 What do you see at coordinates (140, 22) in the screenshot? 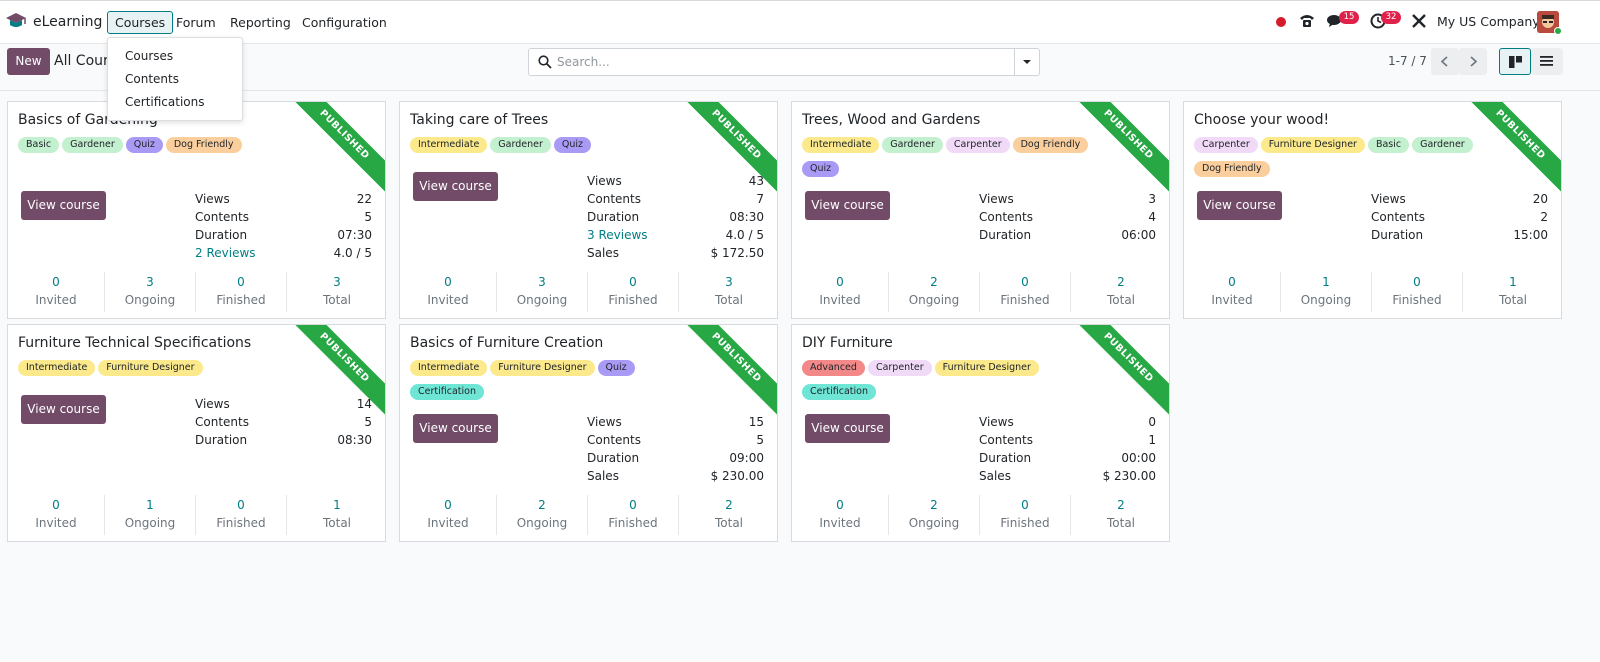
I see `menu-courses: Courses` at bounding box center [140, 22].